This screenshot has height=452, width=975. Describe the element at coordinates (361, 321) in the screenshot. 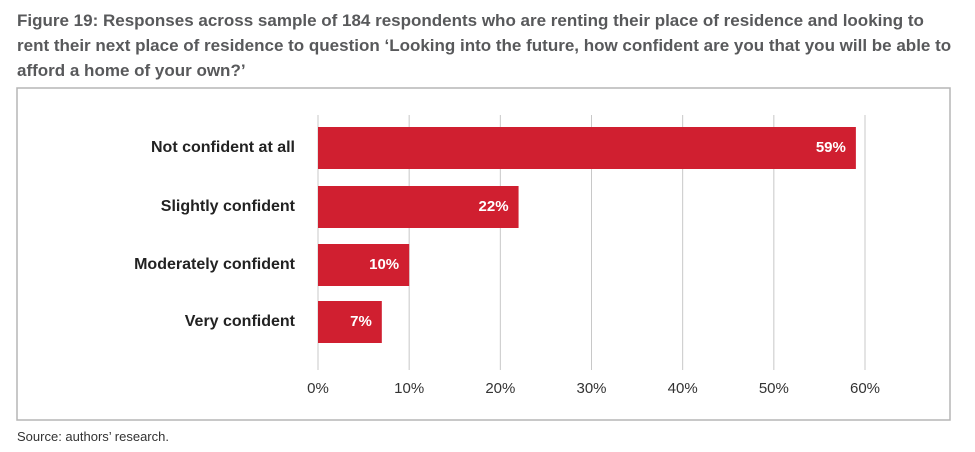

I see `data-label: 7%` at that location.